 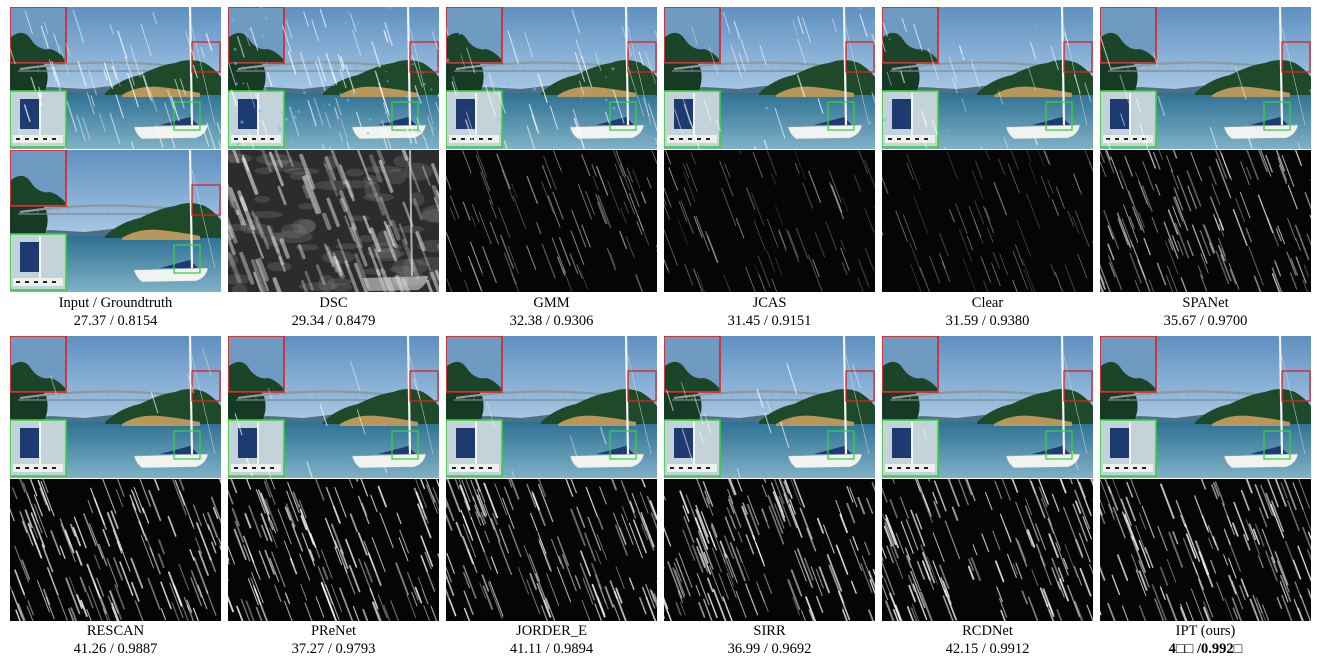 I want to click on method-name: SPANet, so click(x=1205, y=303).